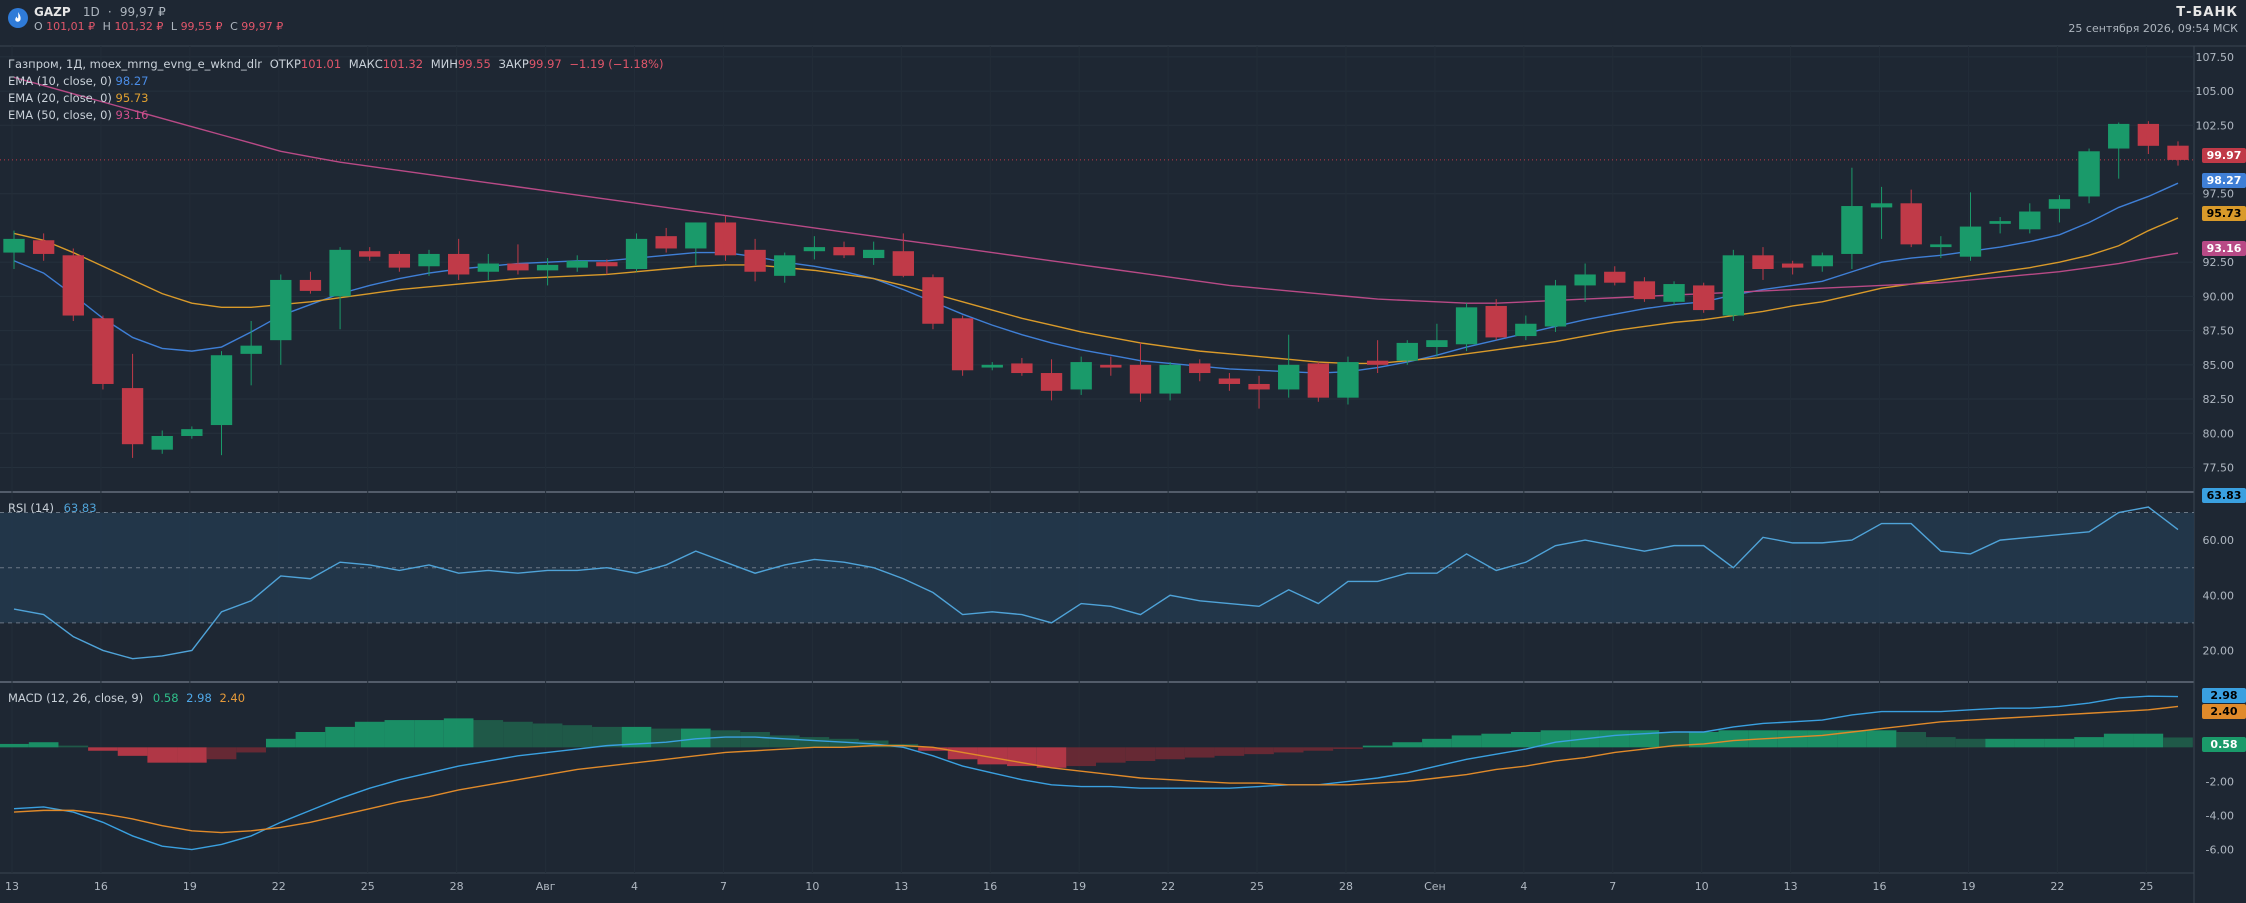 The height and width of the screenshot is (903, 2246). What do you see at coordinates (2215, 125) in the screenshot?
I see `price-tick-label: 102.50` at bounding box center [2215, 125].